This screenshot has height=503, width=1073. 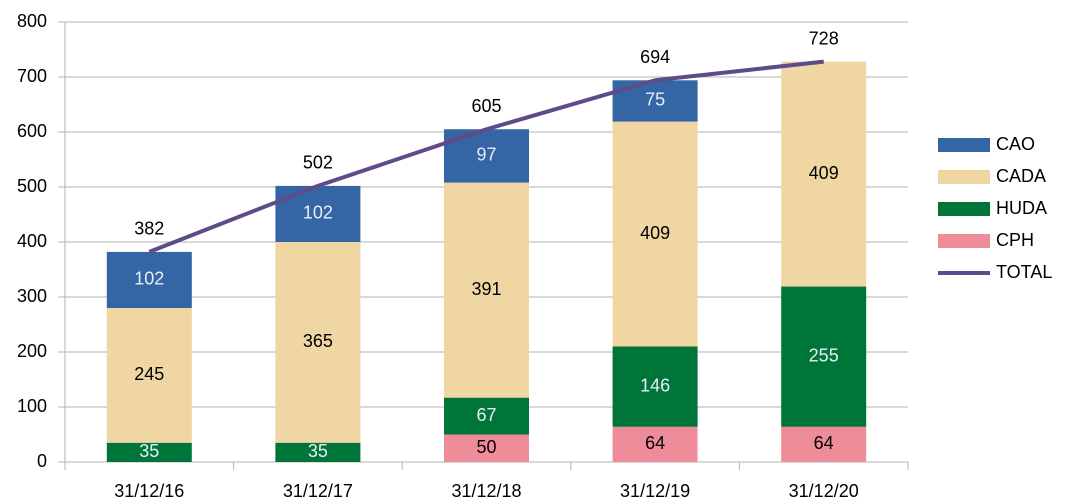 I want to click on legend-label: CPH, so click(x=1015, y=240).